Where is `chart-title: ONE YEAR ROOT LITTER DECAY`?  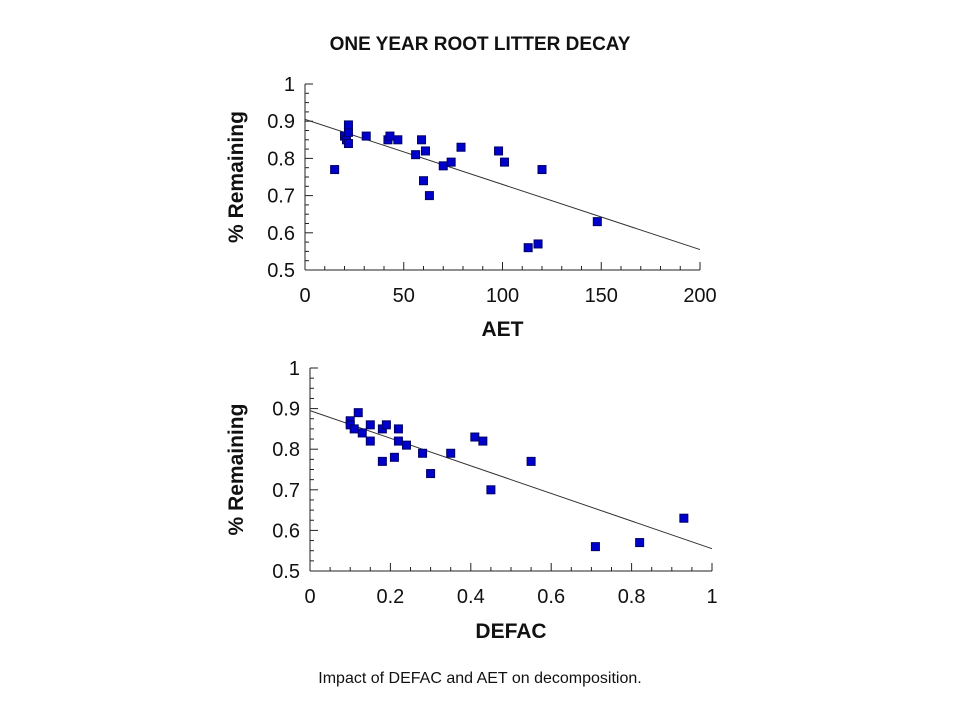 chart-title: ONE YEAR ROOT LITTER DECAY is located at coordinates (480, 44).